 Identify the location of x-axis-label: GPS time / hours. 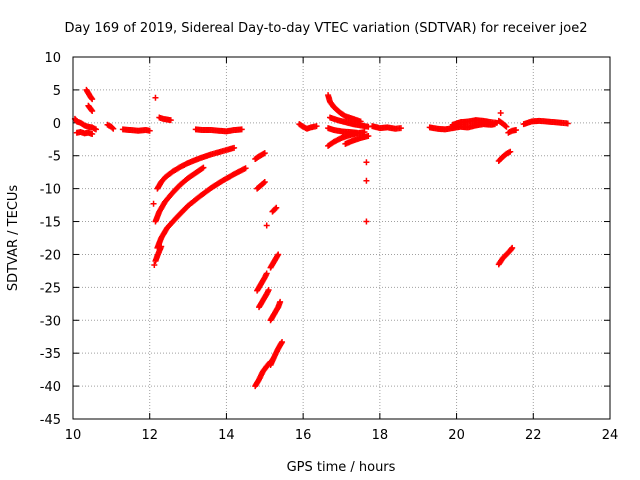
(341, 467).